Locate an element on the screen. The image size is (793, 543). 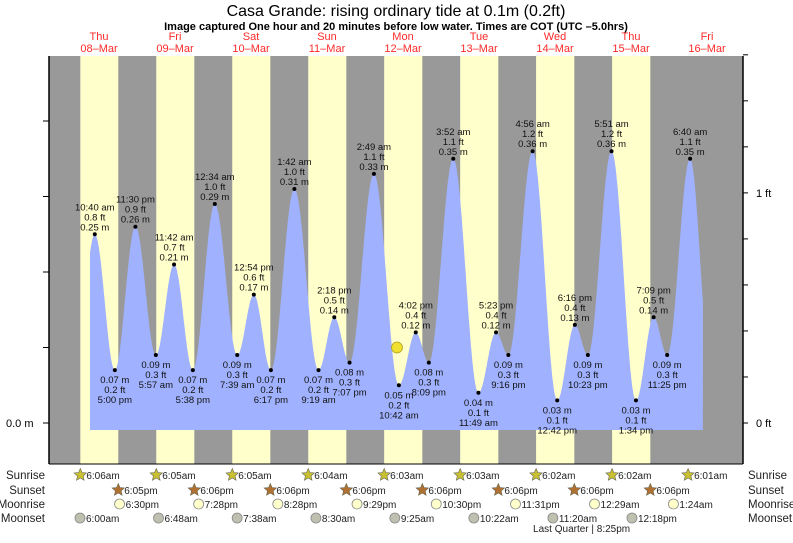
moonset-time: 7:38am is located at coordinates (259, 519).